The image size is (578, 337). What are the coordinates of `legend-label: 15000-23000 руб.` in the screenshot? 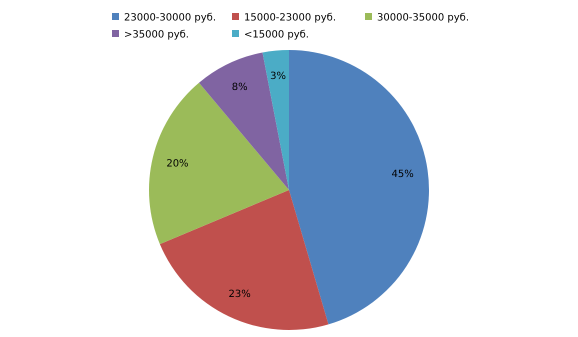 It's located at (290, 18).